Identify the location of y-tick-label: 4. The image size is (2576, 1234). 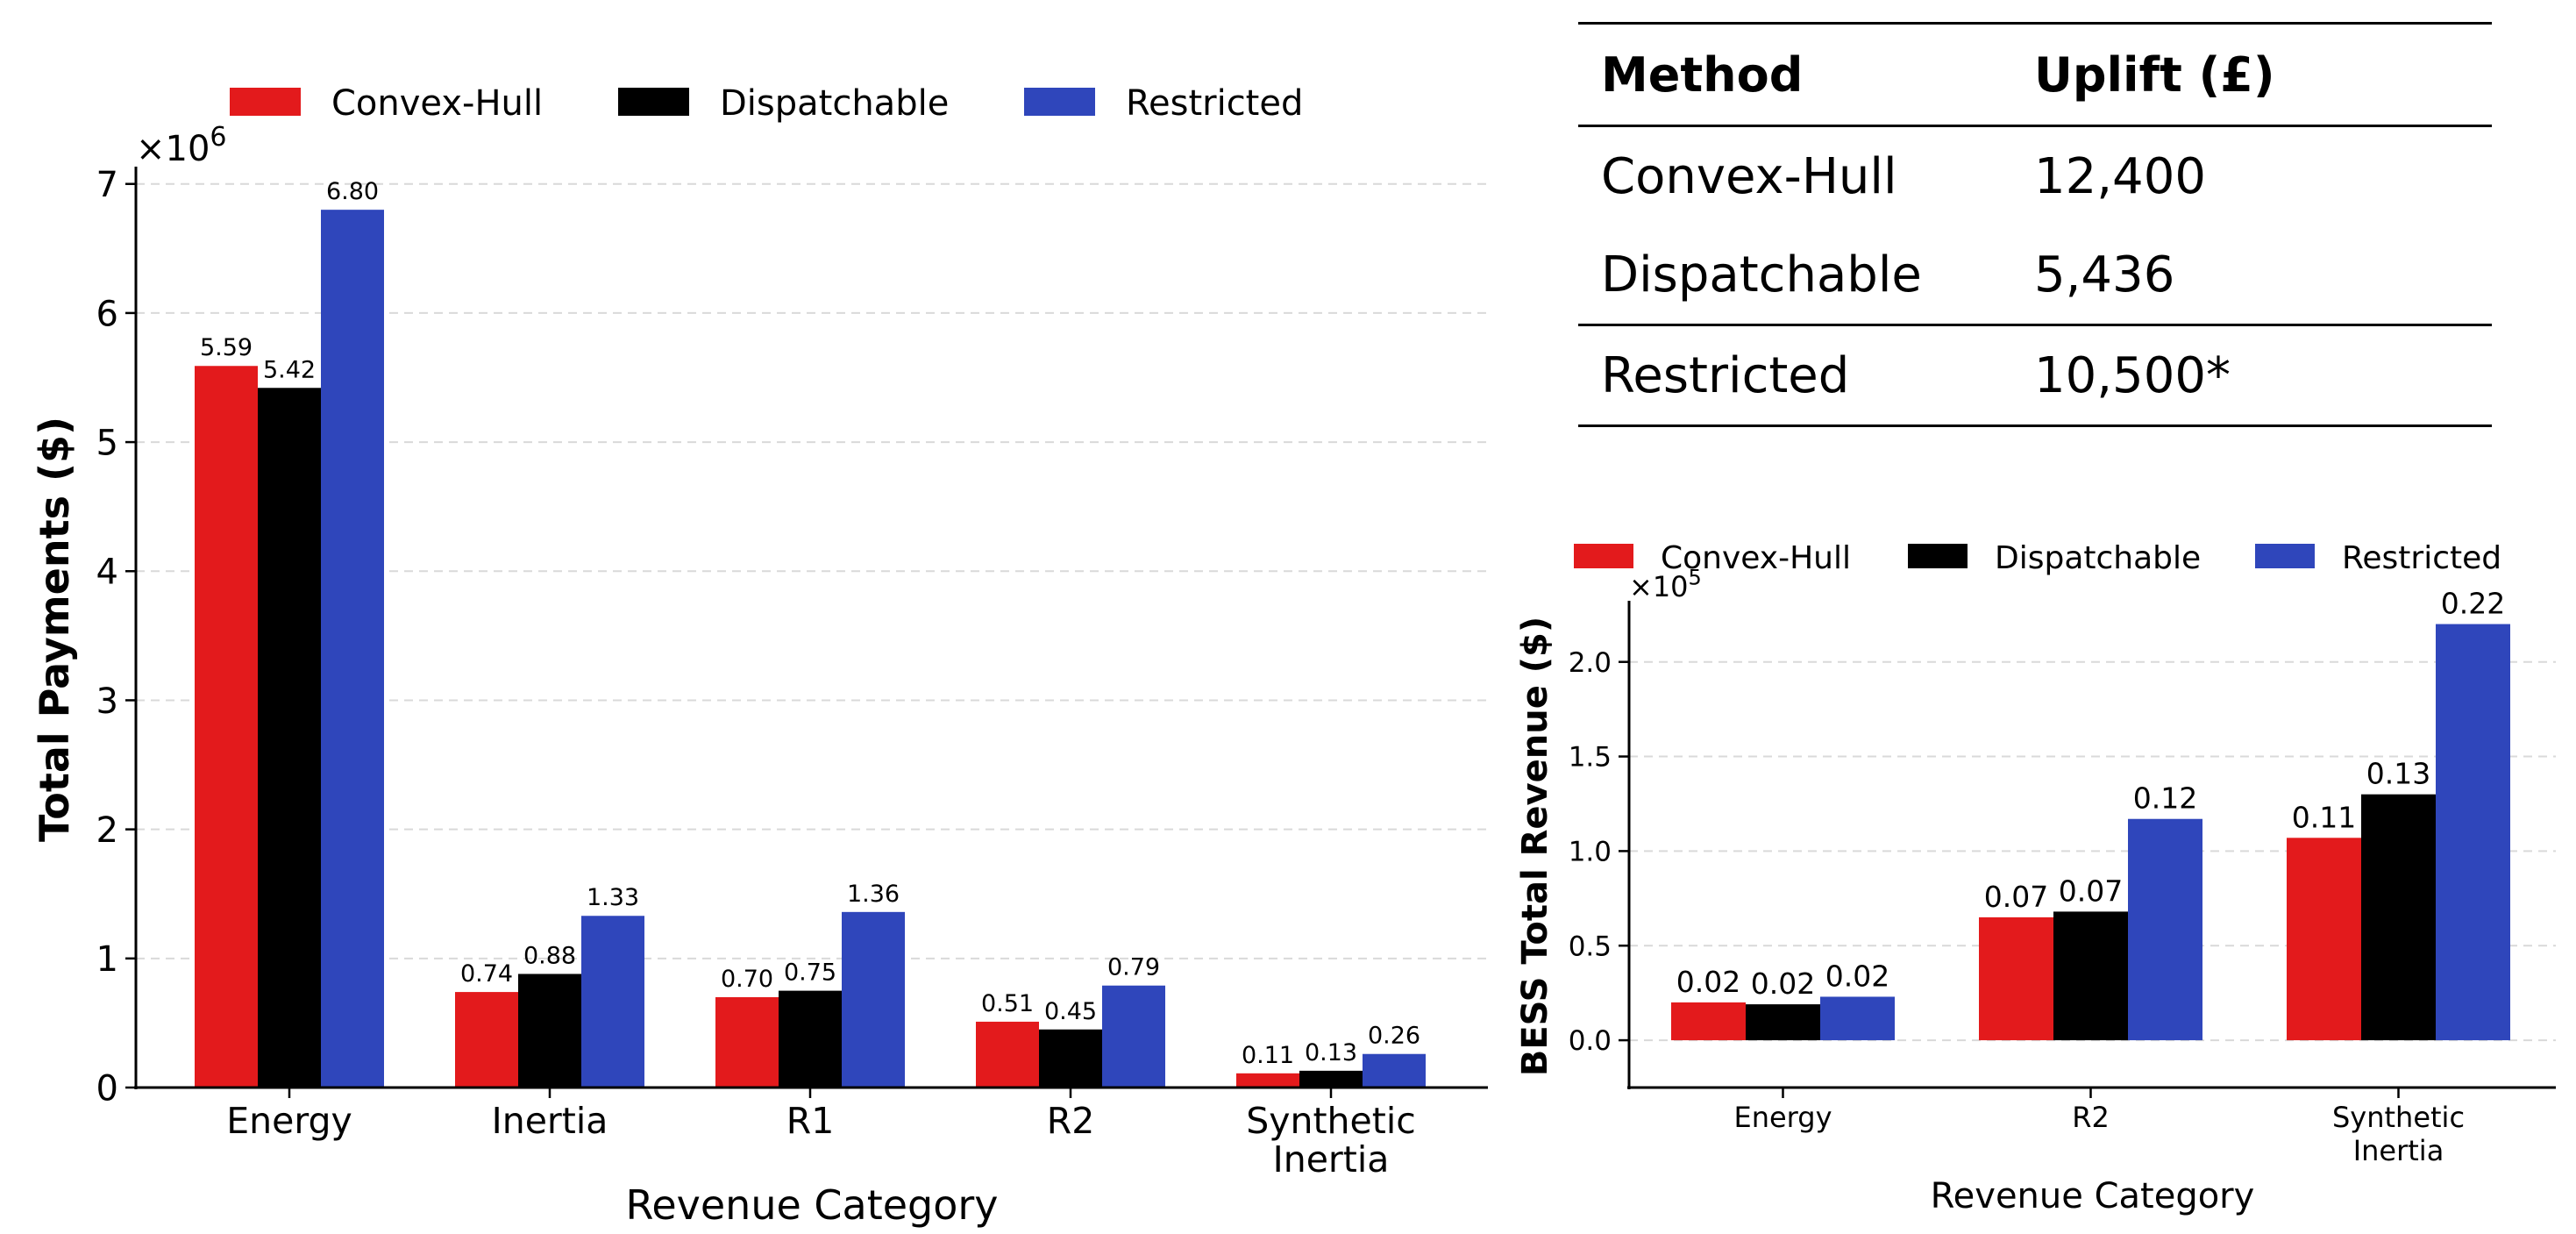
(107, 573).